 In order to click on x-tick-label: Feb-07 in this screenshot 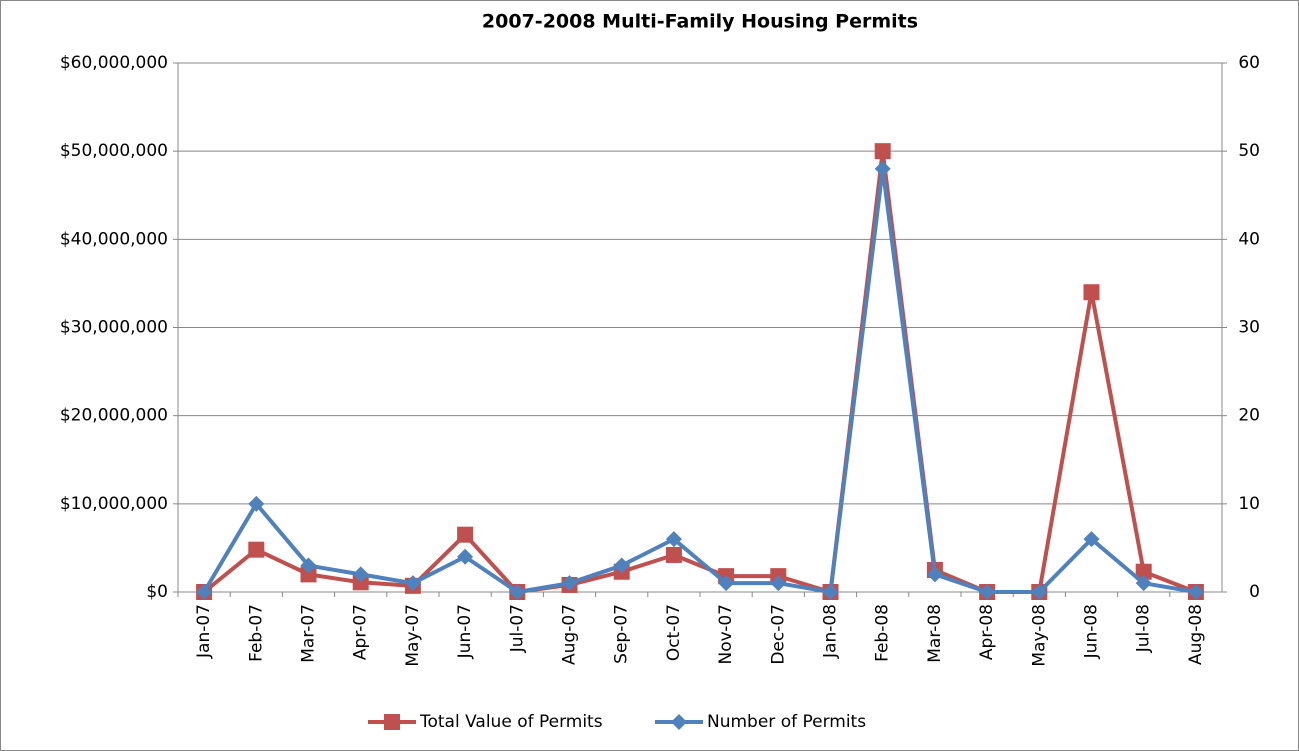, I will do `click(256, 633)`.